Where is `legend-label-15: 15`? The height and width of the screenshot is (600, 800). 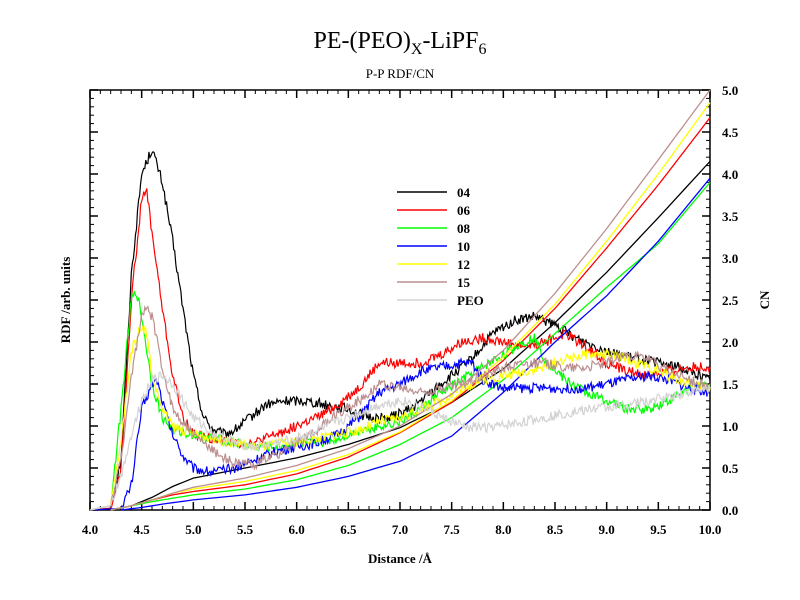
legend-label-15: 15 is located at coordinates (464, 282).